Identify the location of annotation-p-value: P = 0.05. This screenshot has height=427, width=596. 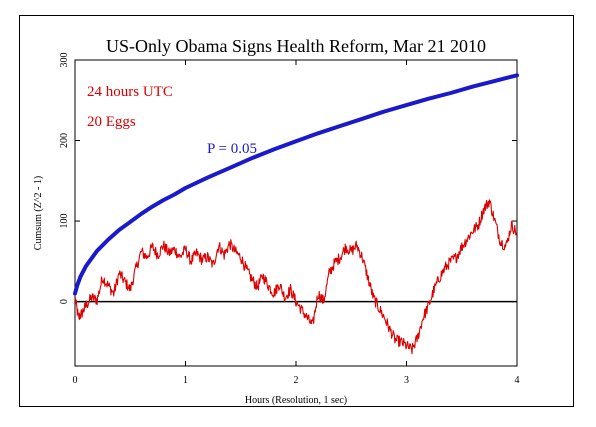
(232, 149).